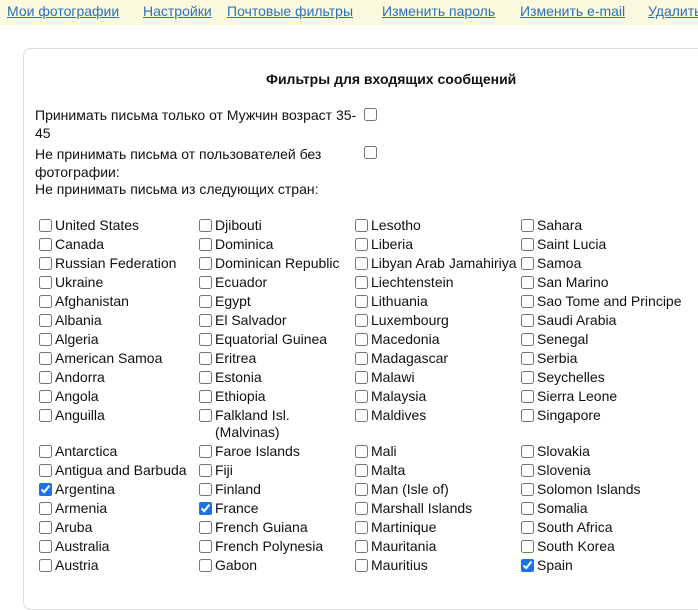 The height and width of the screenshot is (610, 698). I want to click on country-option: Luxembourg, so click(437, 320).